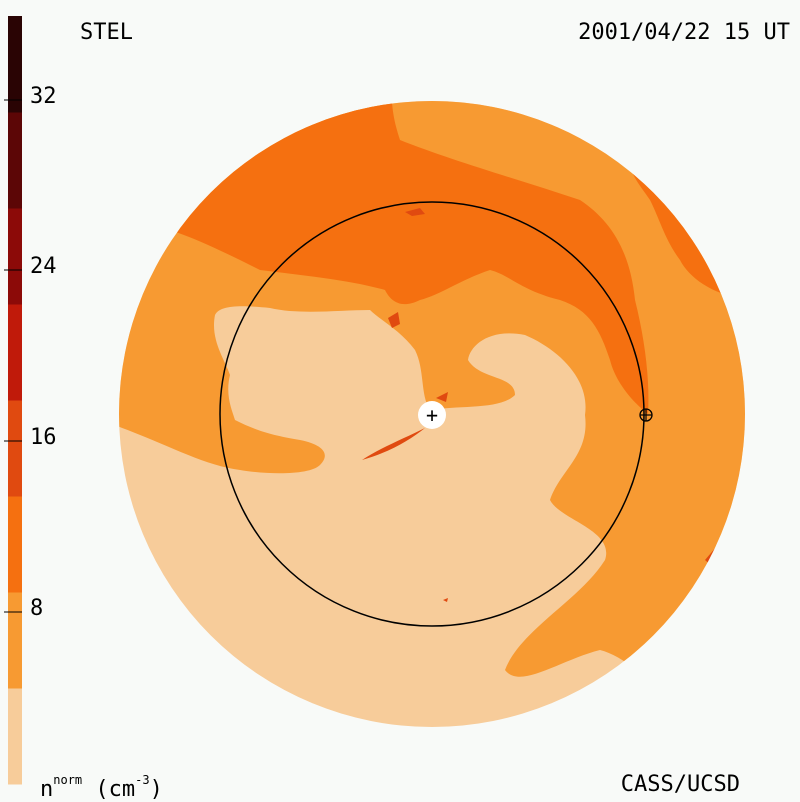 The height and width of the screenshot is (802, 800). I want to click on sun-marker: +, so click(432, 415).